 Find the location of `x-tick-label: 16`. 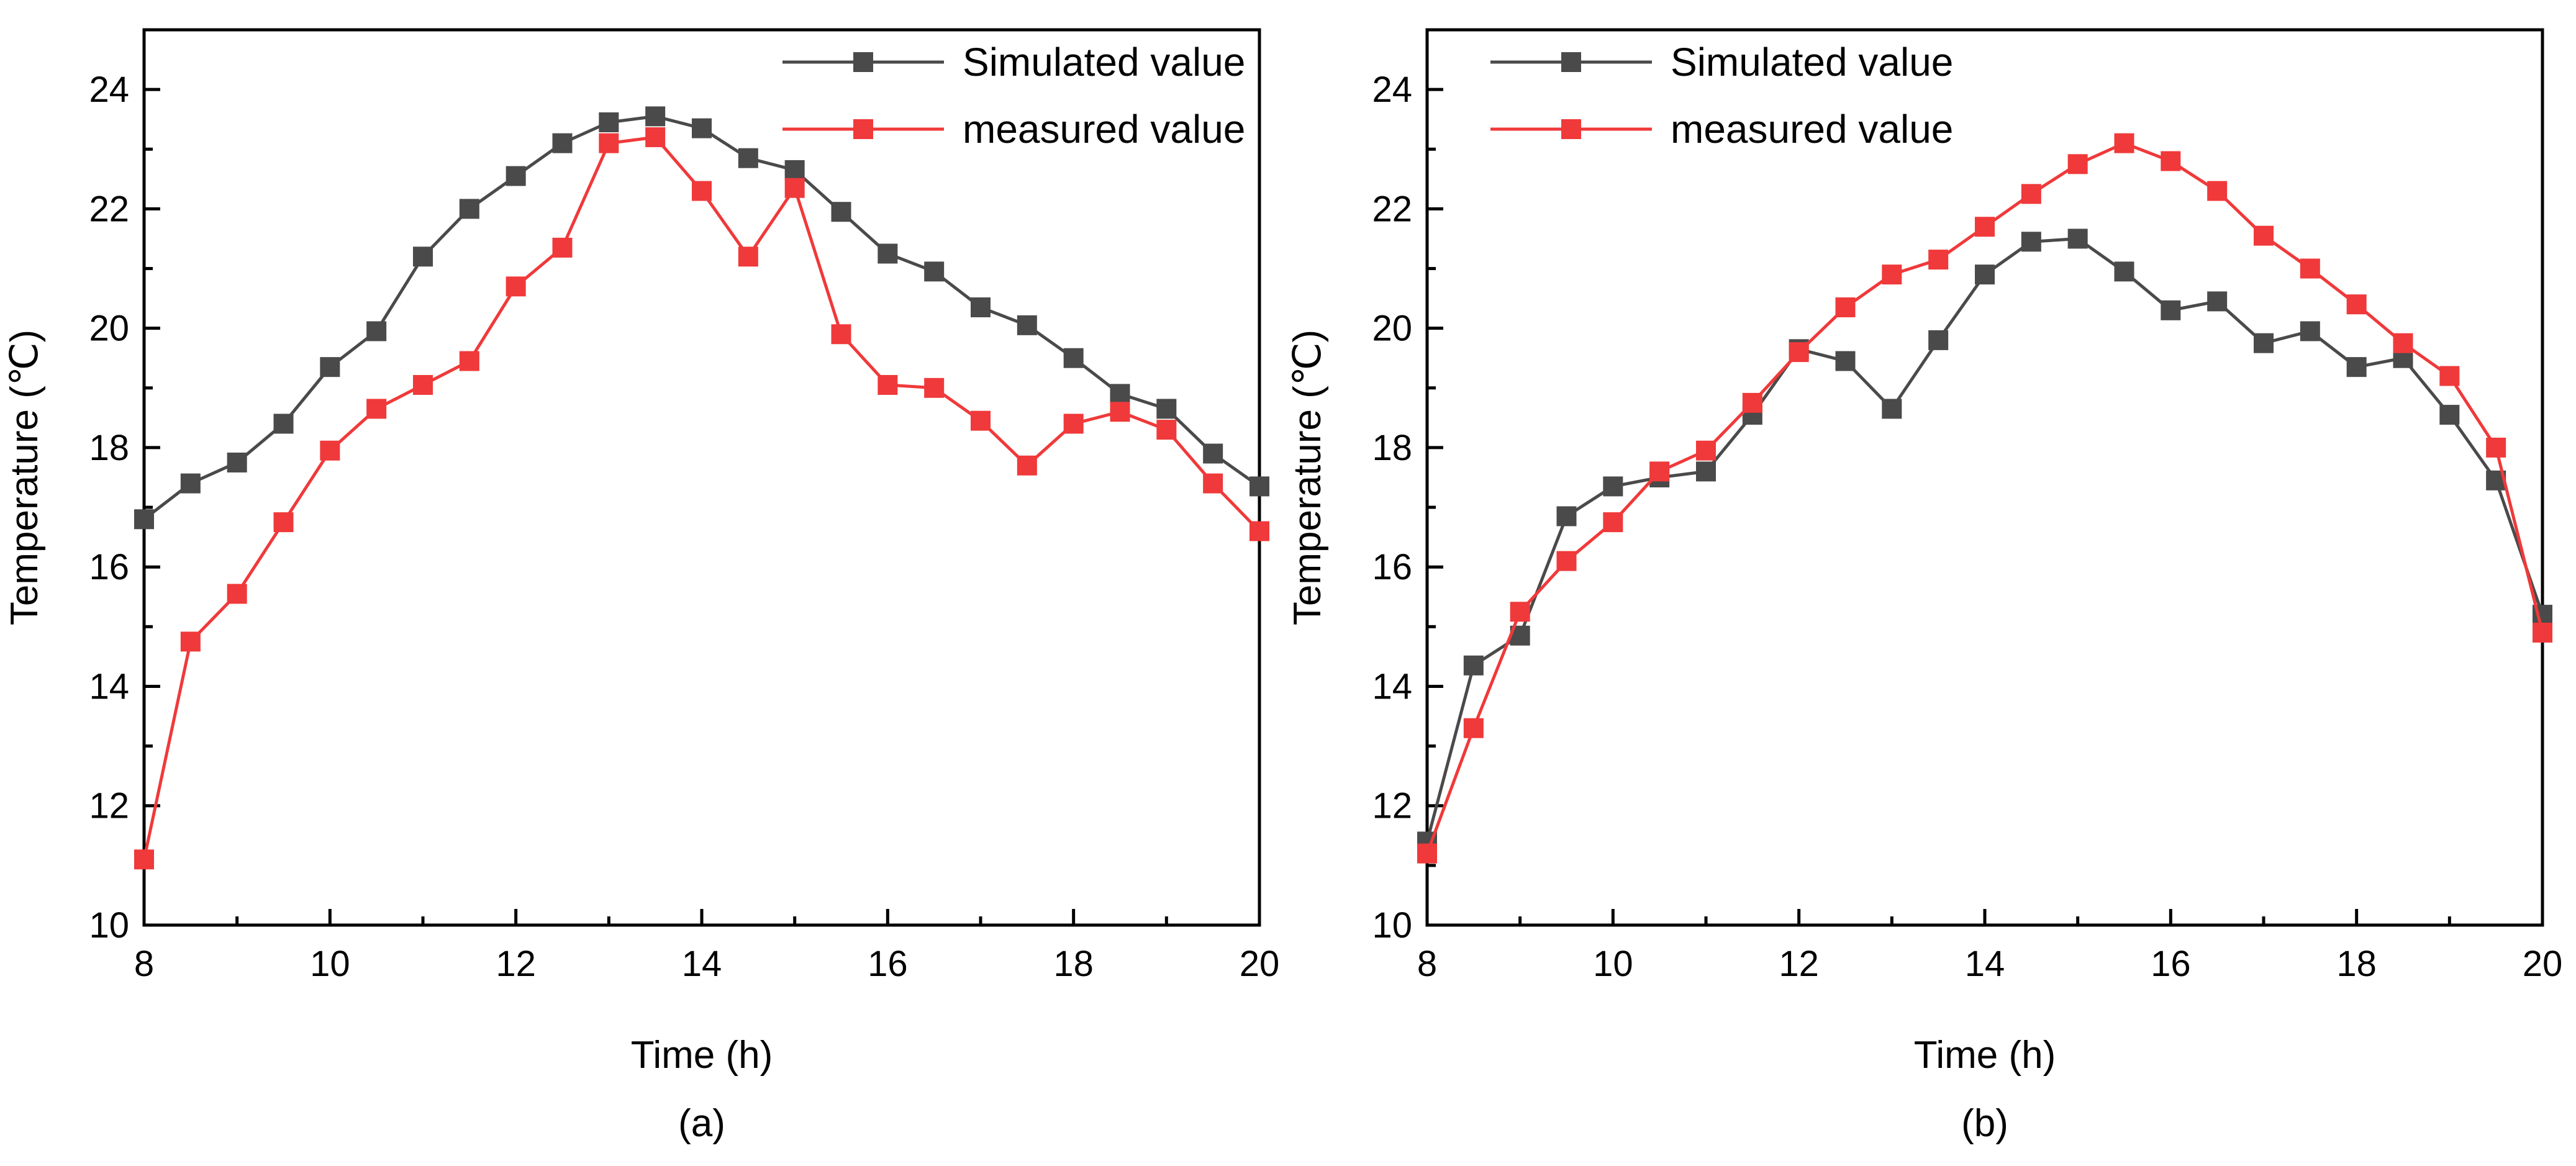

x-tick-label: 16 is located at coordinates (2171, 964).